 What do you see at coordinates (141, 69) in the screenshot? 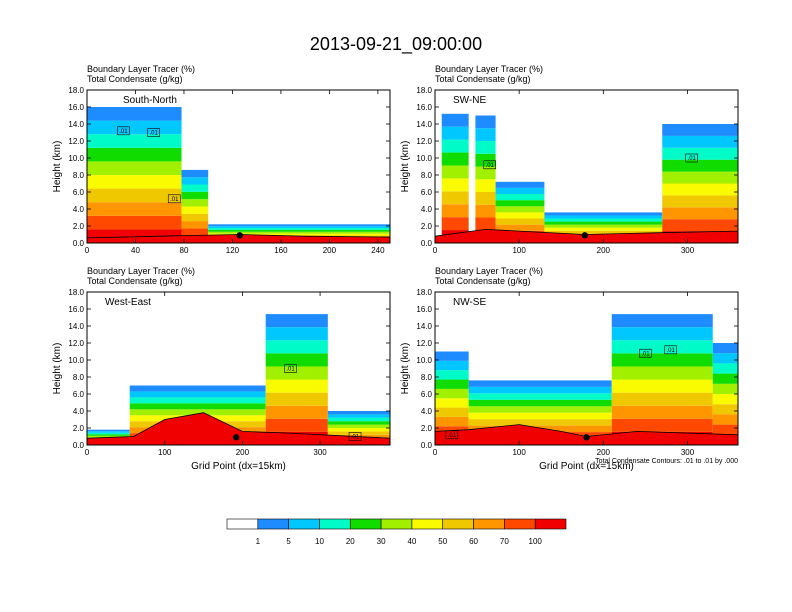
I see `panel-subtitle-tracer: Boundary Layer Tracer (%)` at bounding box center [141, 69].